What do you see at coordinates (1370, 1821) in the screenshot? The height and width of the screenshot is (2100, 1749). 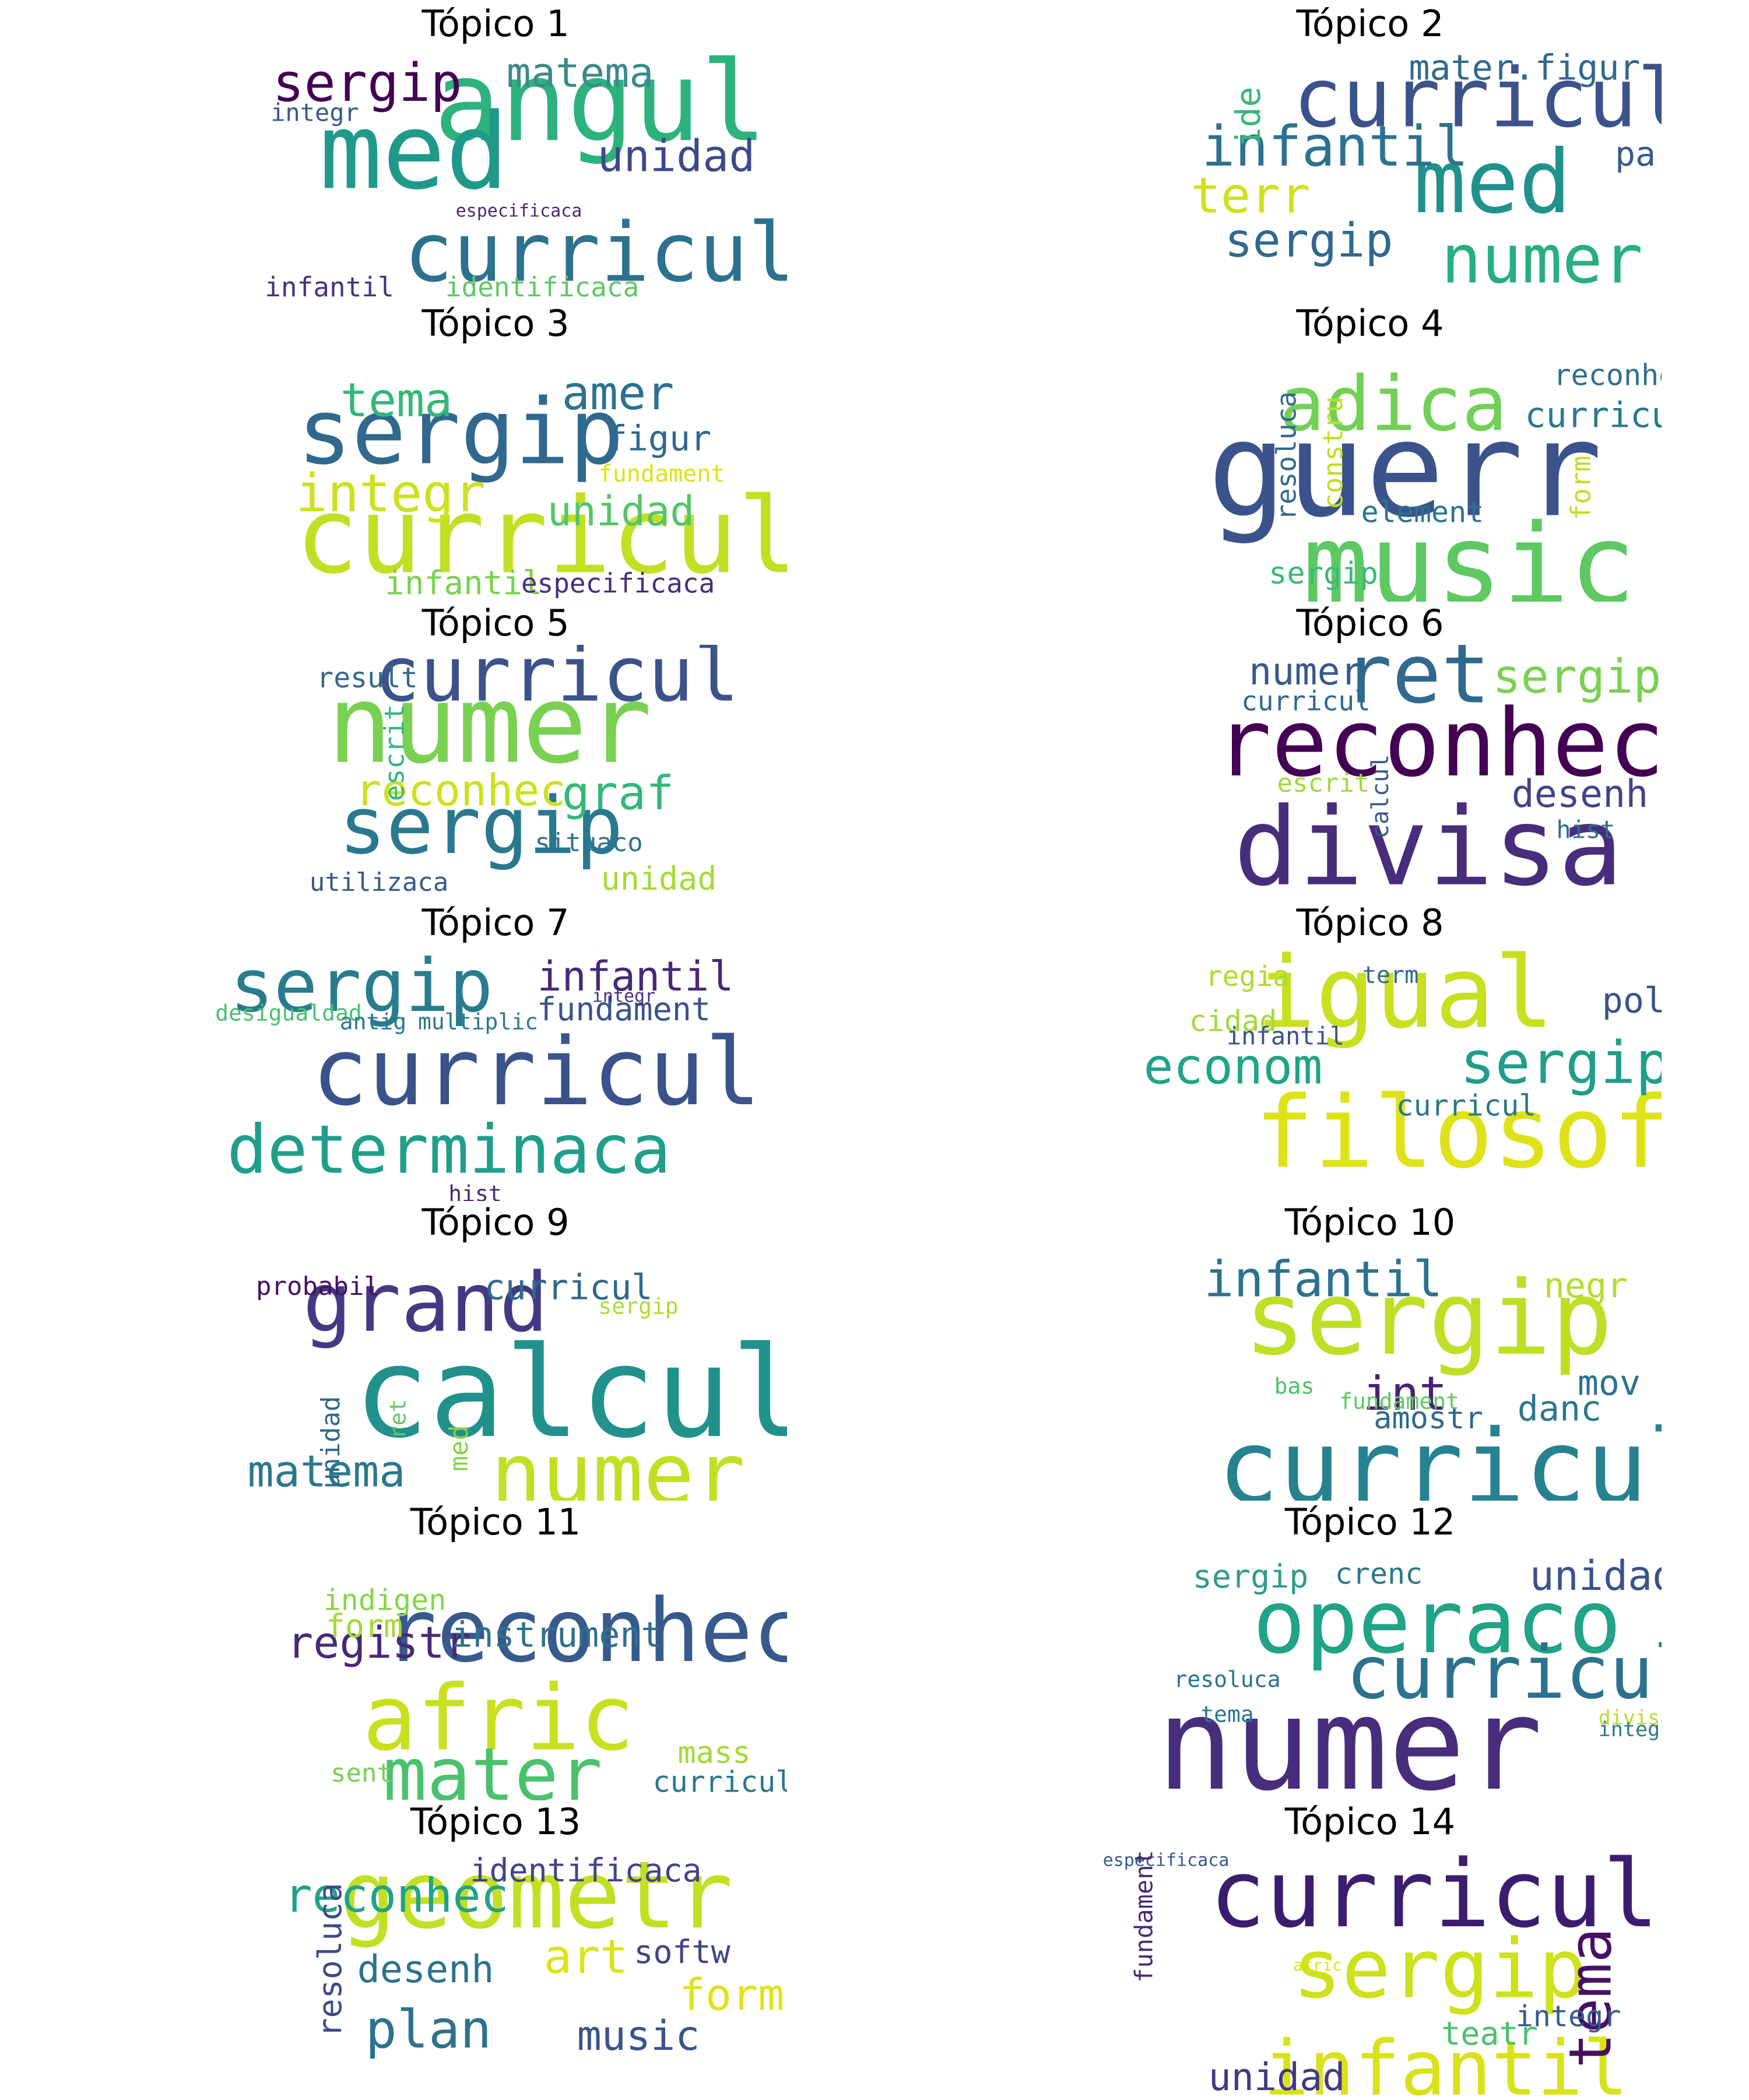 I see `topic-title: Tópico 14` at bounding box center [1370, 1821].